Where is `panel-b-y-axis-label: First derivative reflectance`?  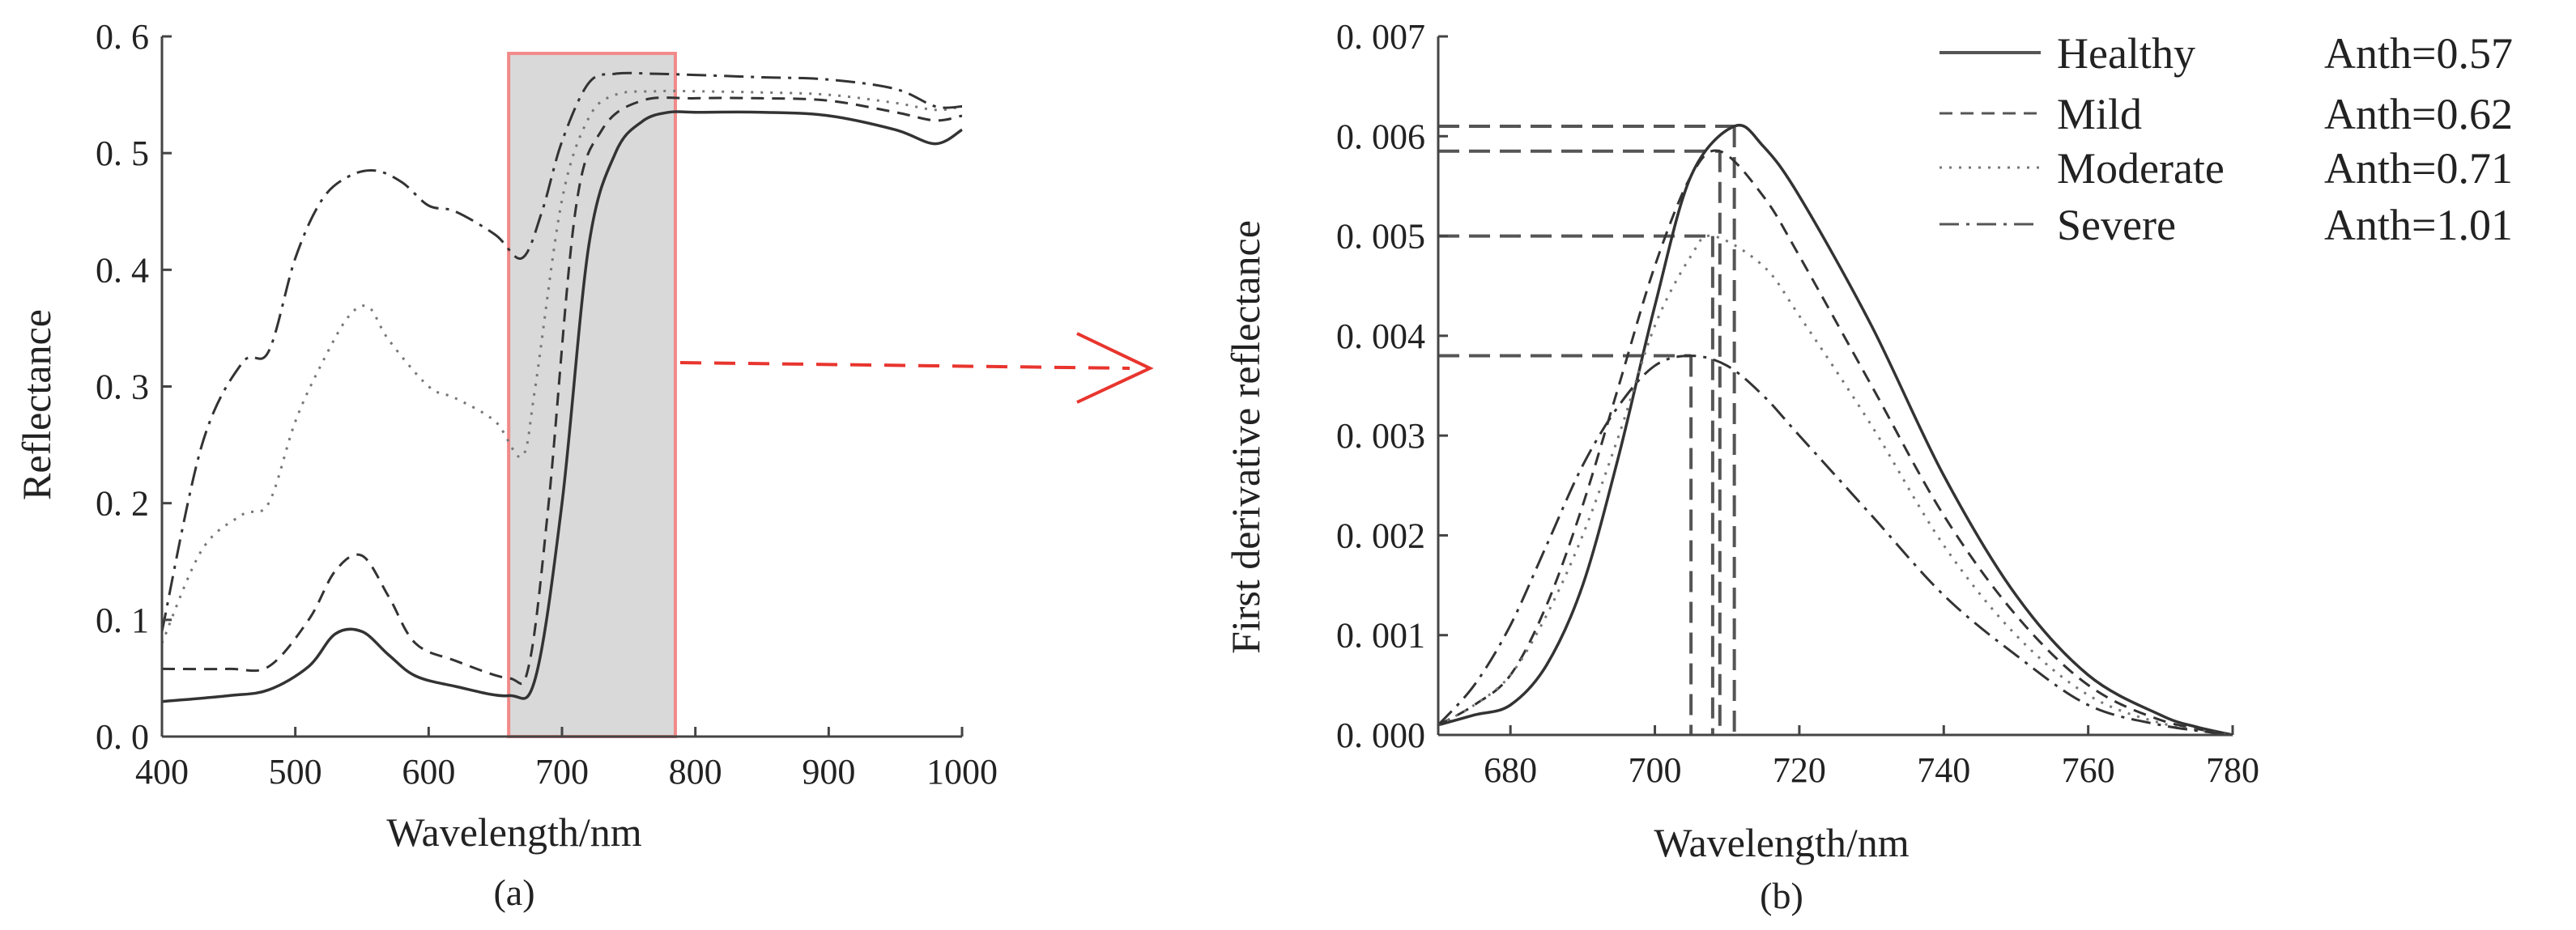 panel-b-y-axis-label: First derivative reflectance is located at coordinates (1245, 437).